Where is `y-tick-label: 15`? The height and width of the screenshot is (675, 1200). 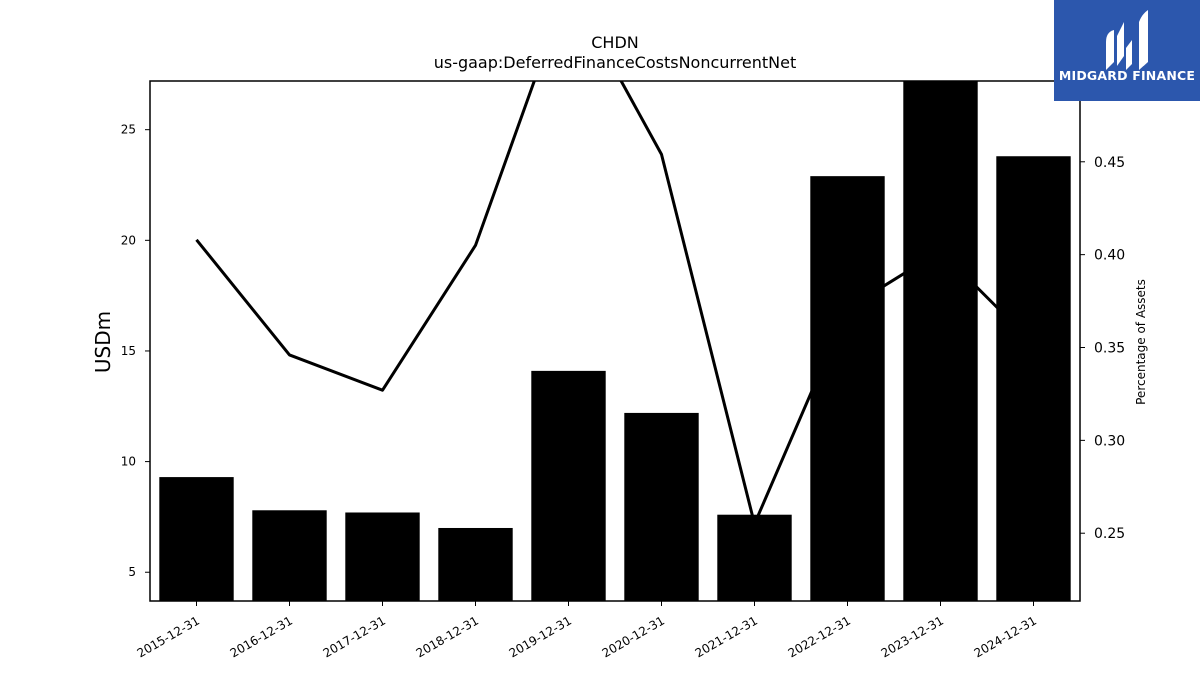 y-tick-label: 15 is located at coordinates (128, 351).